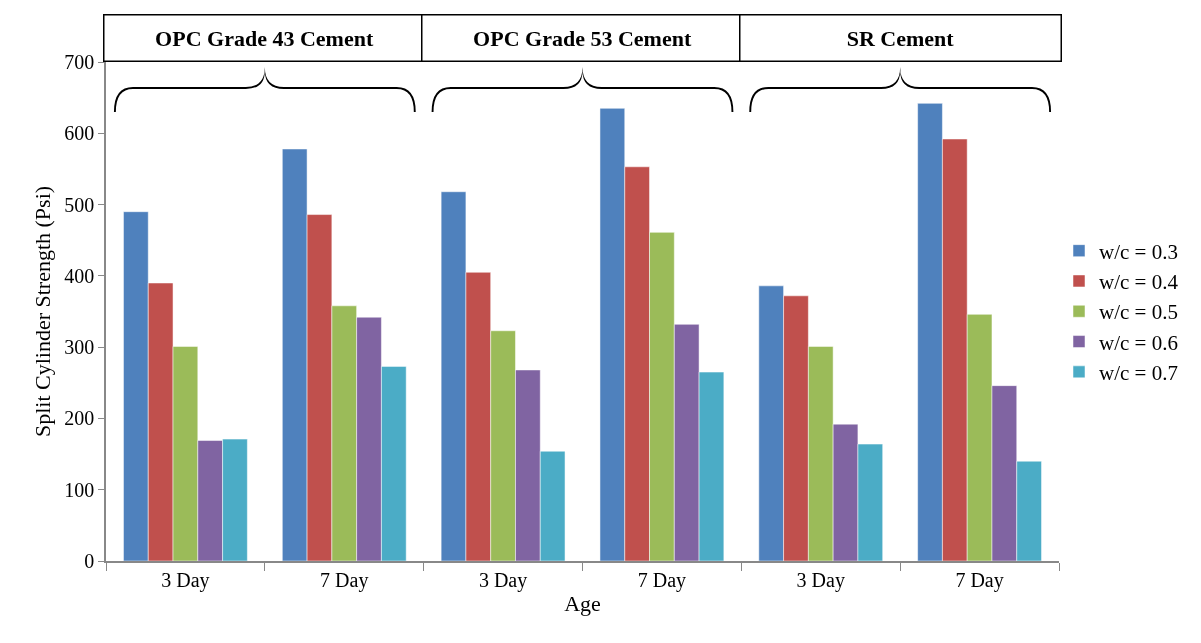 This screenshot has height=643, width=1201. Describe the element at coordinates (89, 561) in the screenshot. I see `y-tick-label: 0` at that location.